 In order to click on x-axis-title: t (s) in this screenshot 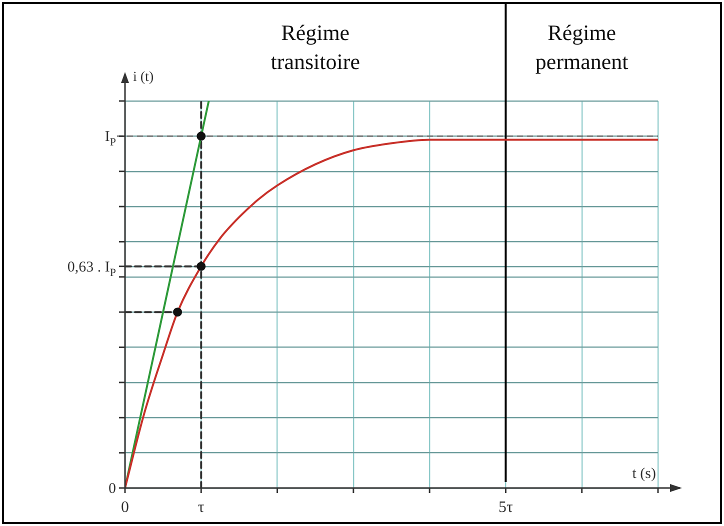, I will do `click(644, 474)`.